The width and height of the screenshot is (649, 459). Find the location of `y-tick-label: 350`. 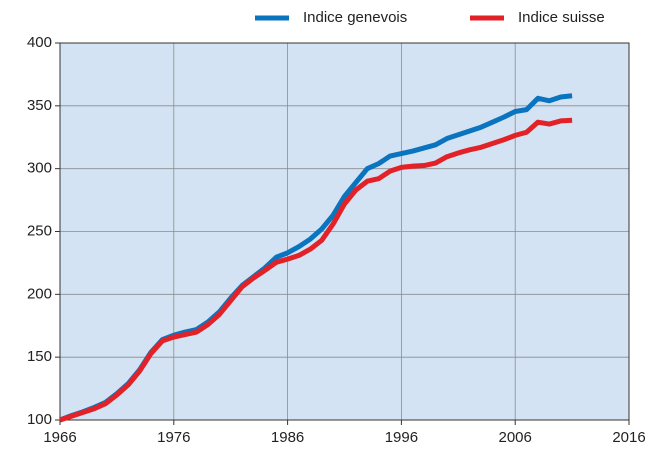

y-tick-label: 350 is located at coordinates (39, 105).